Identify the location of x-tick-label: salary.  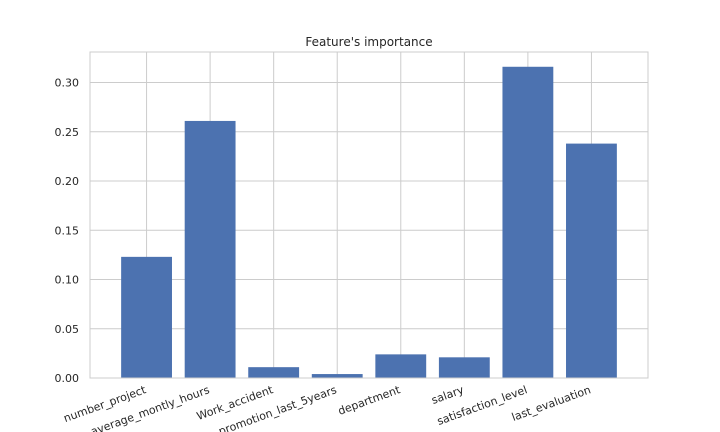
(448, 395).